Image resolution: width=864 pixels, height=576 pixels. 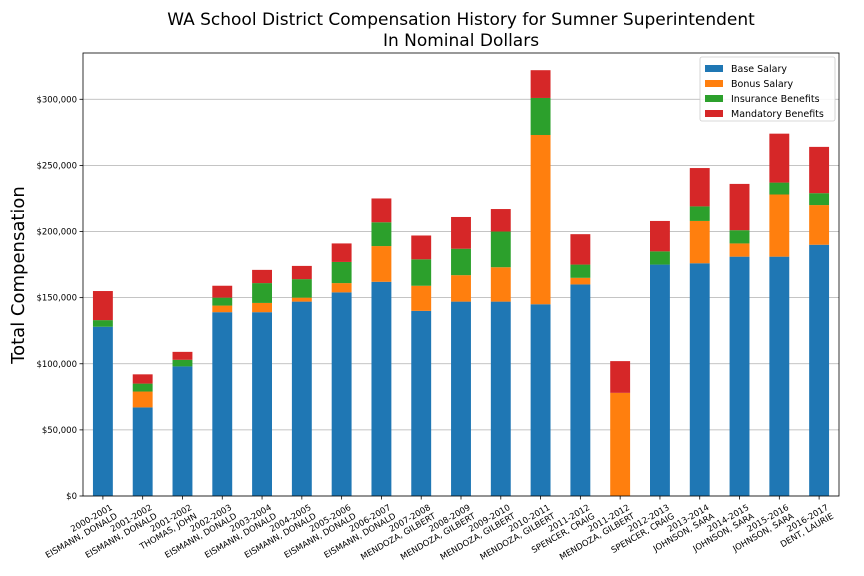 I want to click on y-tick-label: $250,000, so click(x=56, y=166).